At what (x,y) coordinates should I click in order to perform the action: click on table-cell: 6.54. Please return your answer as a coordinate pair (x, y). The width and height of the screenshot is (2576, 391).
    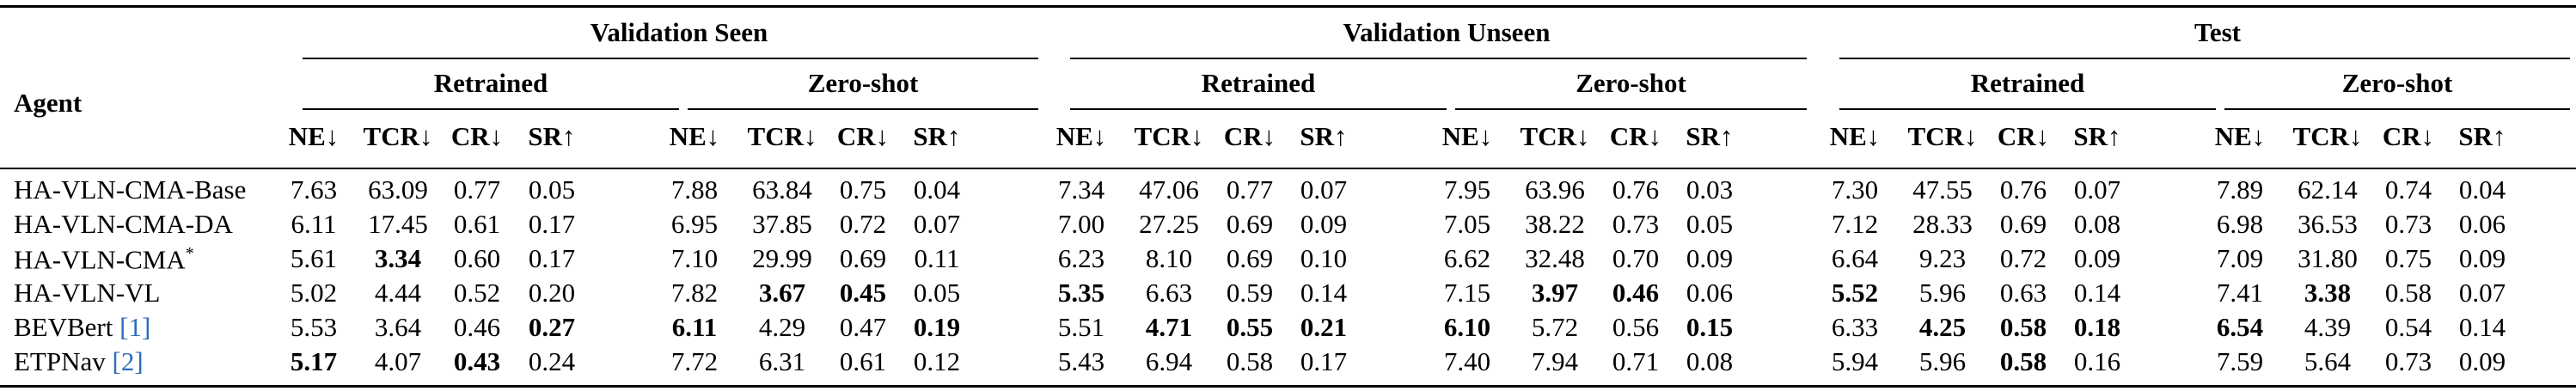
    Looking at the image, I should click on (2240, 327).